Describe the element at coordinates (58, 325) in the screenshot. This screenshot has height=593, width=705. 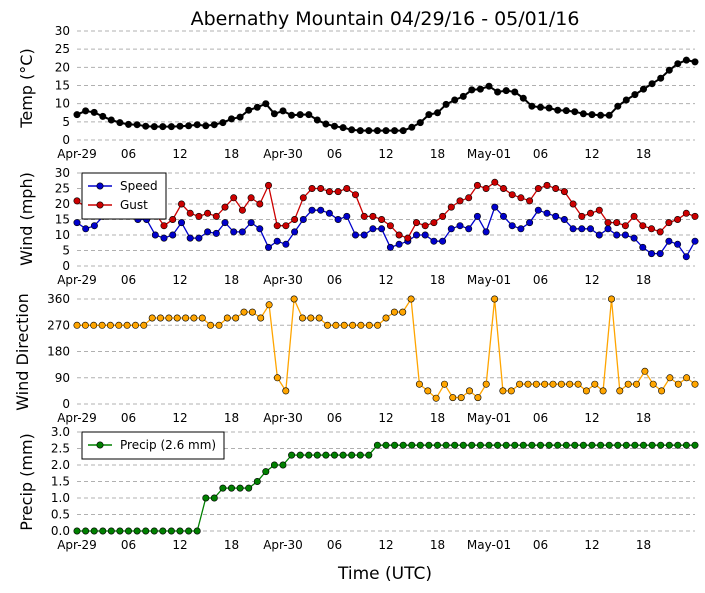
I see `y-tick-label: 270` at that location.